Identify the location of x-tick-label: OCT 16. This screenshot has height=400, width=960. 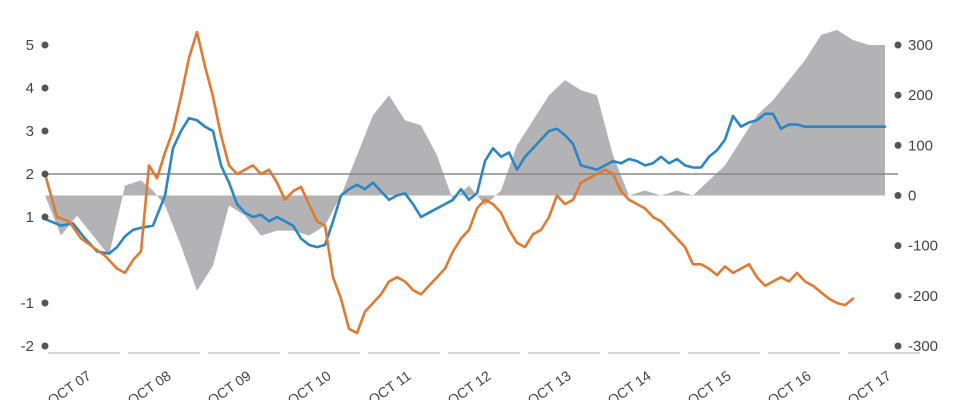
(789, 383).